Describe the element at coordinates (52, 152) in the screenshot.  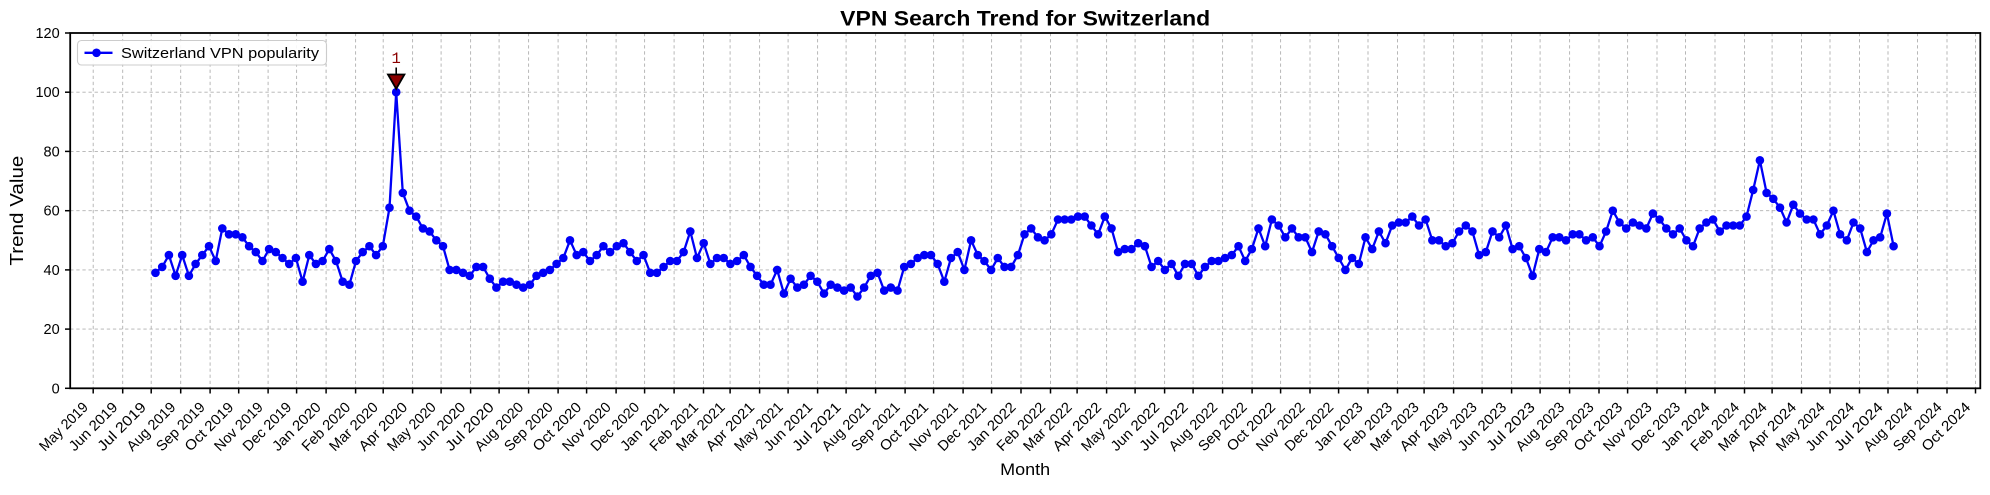
I see `svg-text: 80` at that location.